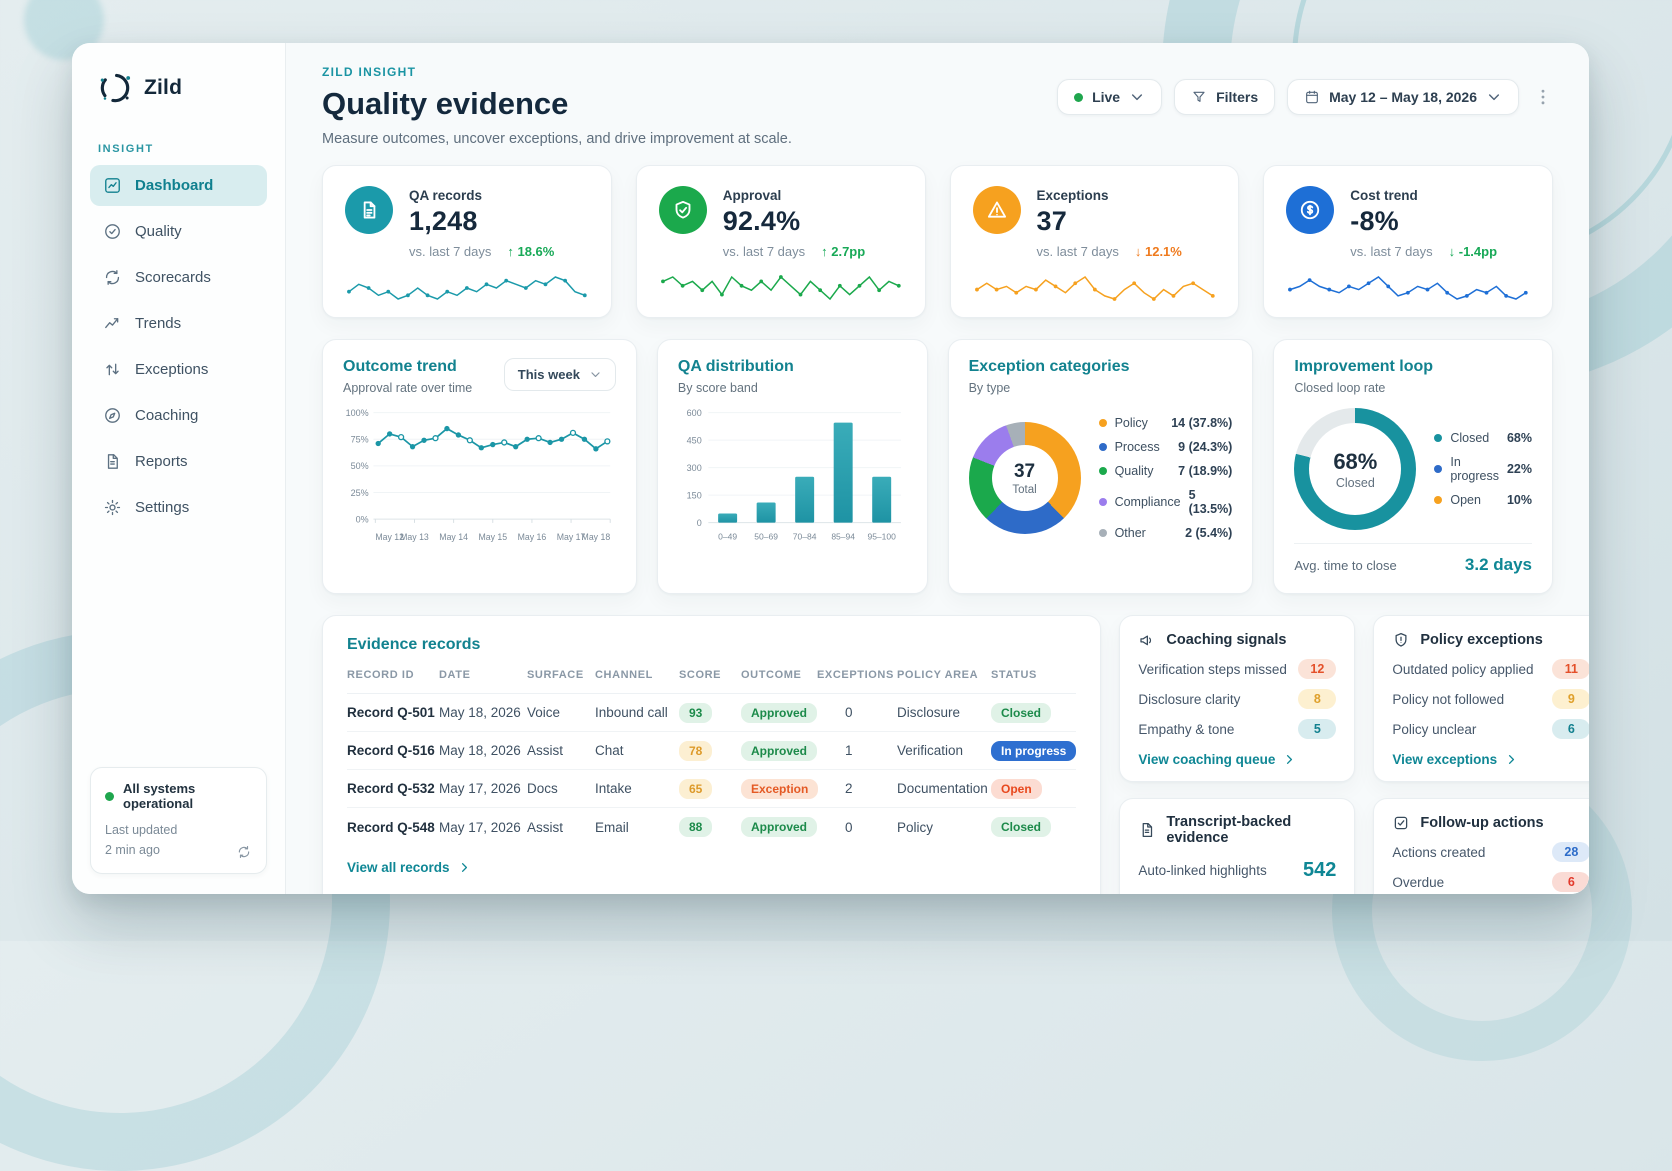  I want to click on kpi-text: Cost trend -8%, so click(1384, 211).